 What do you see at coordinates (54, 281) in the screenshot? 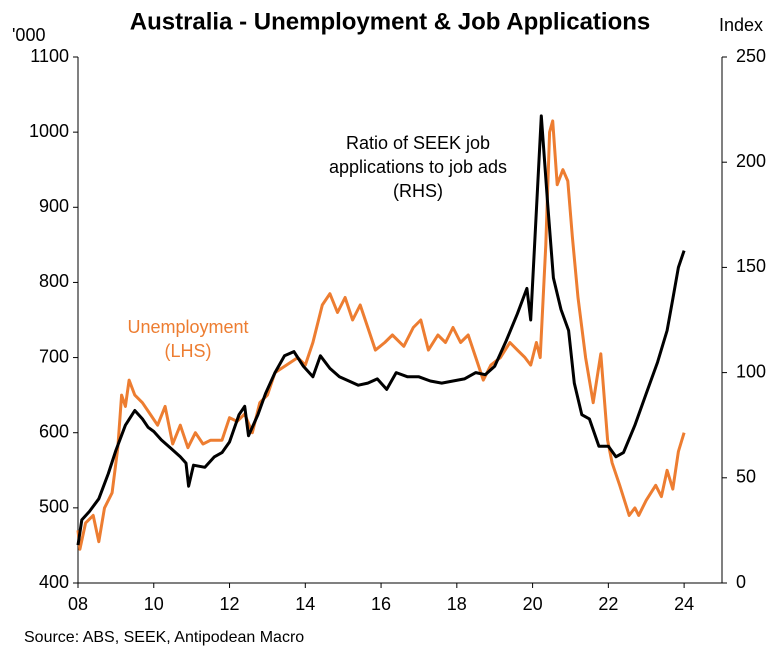
I see `y-tick-label: 800` at bounding box center [54, 281].